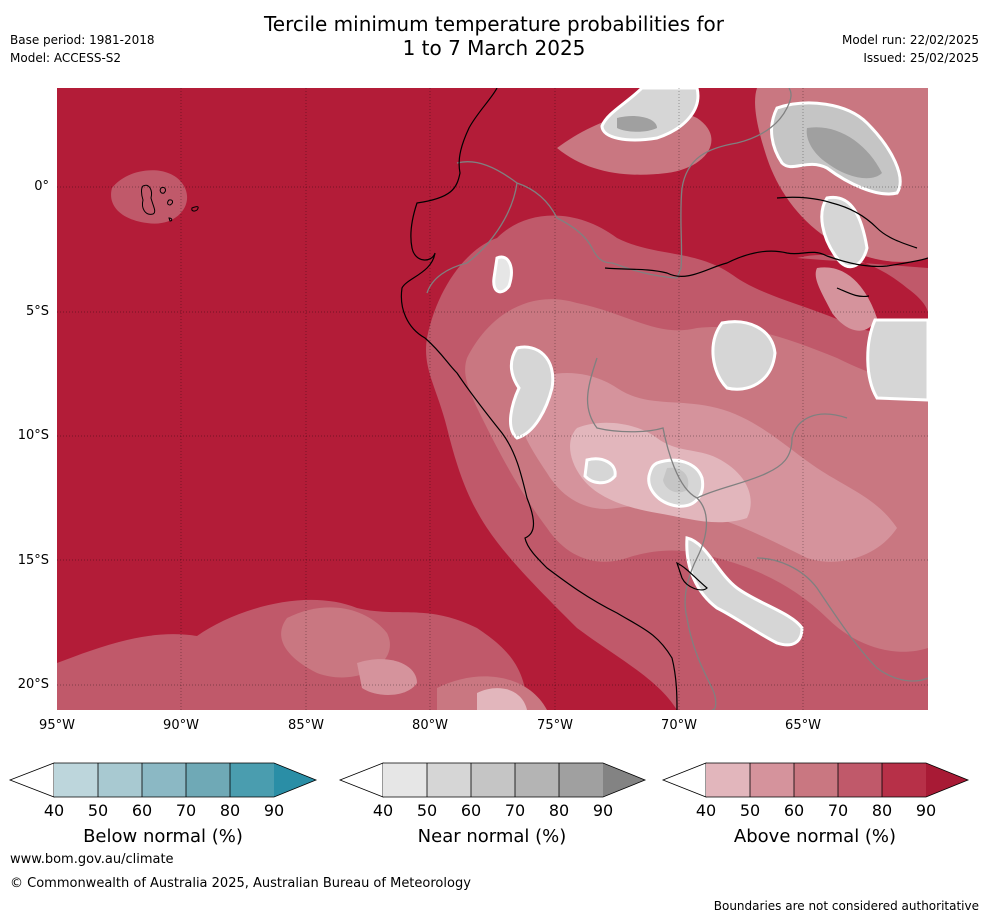 The image size is (988, 919). I want to click on base-period: Base period: 1981-2018, so click(82, 40).